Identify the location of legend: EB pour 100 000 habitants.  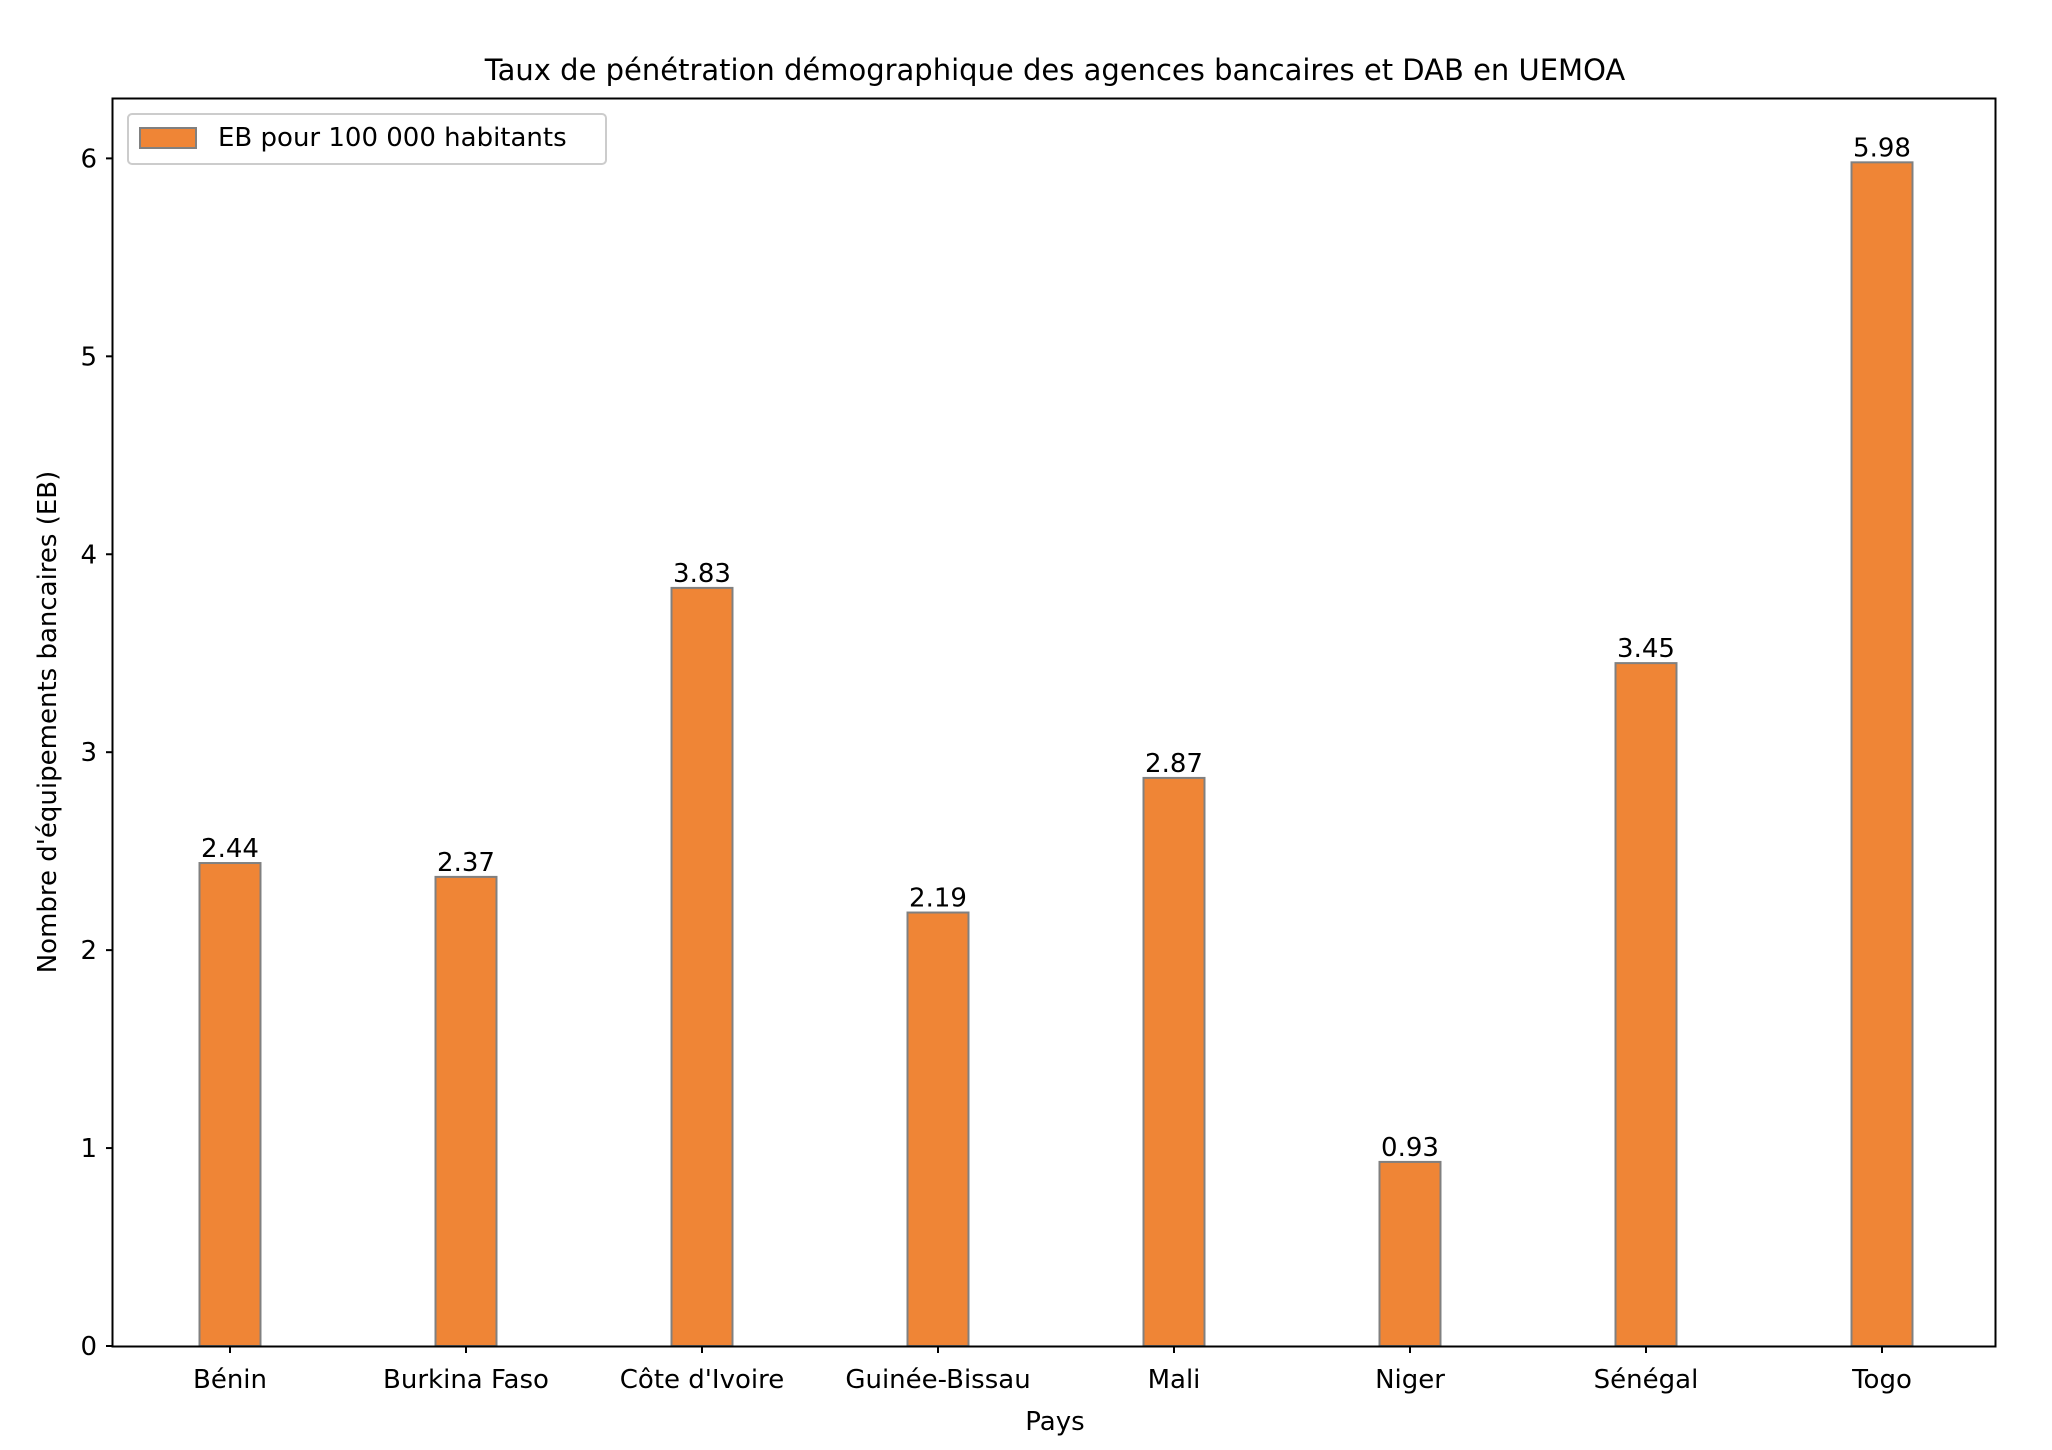
(367, 139).